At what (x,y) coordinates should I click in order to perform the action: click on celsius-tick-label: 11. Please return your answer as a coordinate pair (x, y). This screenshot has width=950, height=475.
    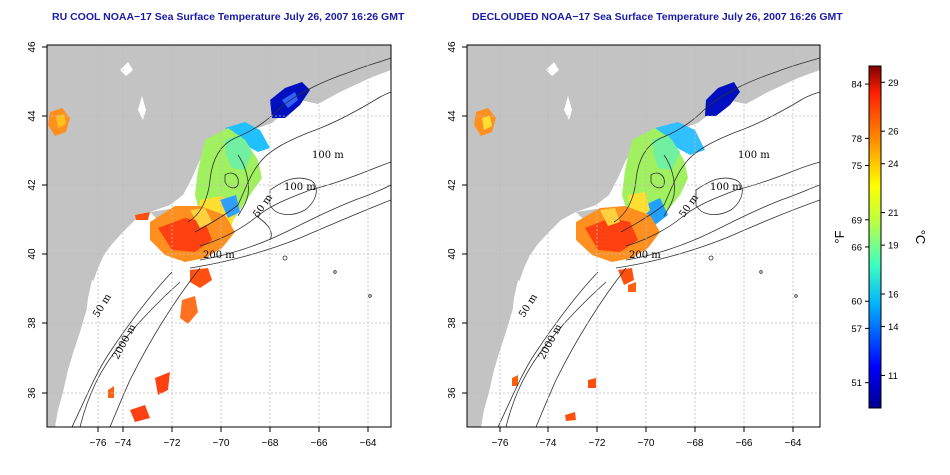
    Looking at the image, I should click on (893, 376).